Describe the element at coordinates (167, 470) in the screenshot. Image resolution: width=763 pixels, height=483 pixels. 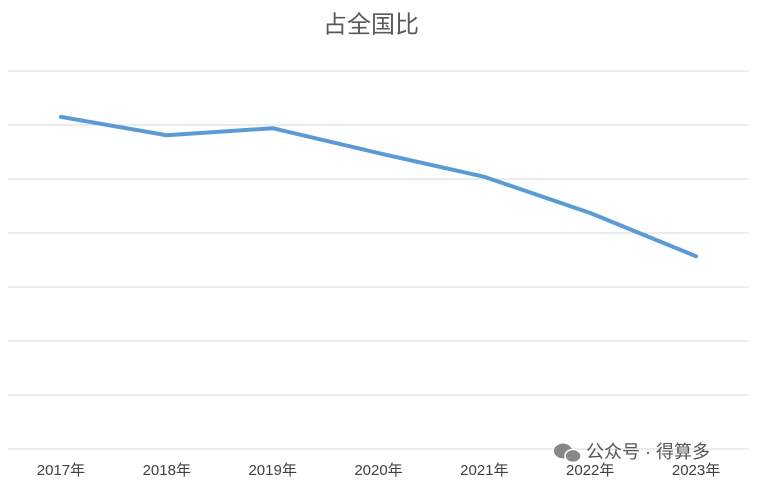
I see `x-tick-label: 2018年` at that location.